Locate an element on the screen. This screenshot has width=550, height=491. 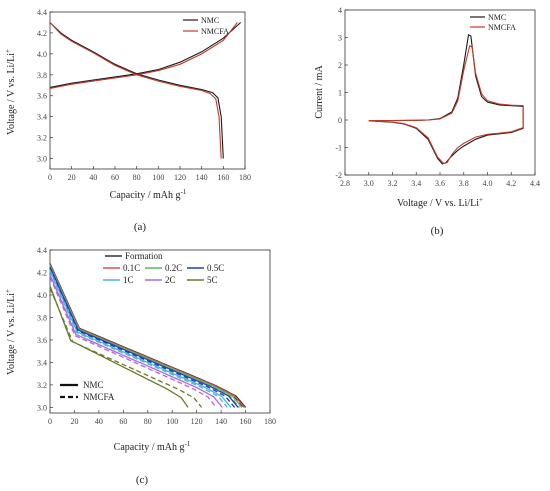
x-ticks-c: 0 20 40 60 80 100 120 140 160 180 is located at coordinates (162, 418).